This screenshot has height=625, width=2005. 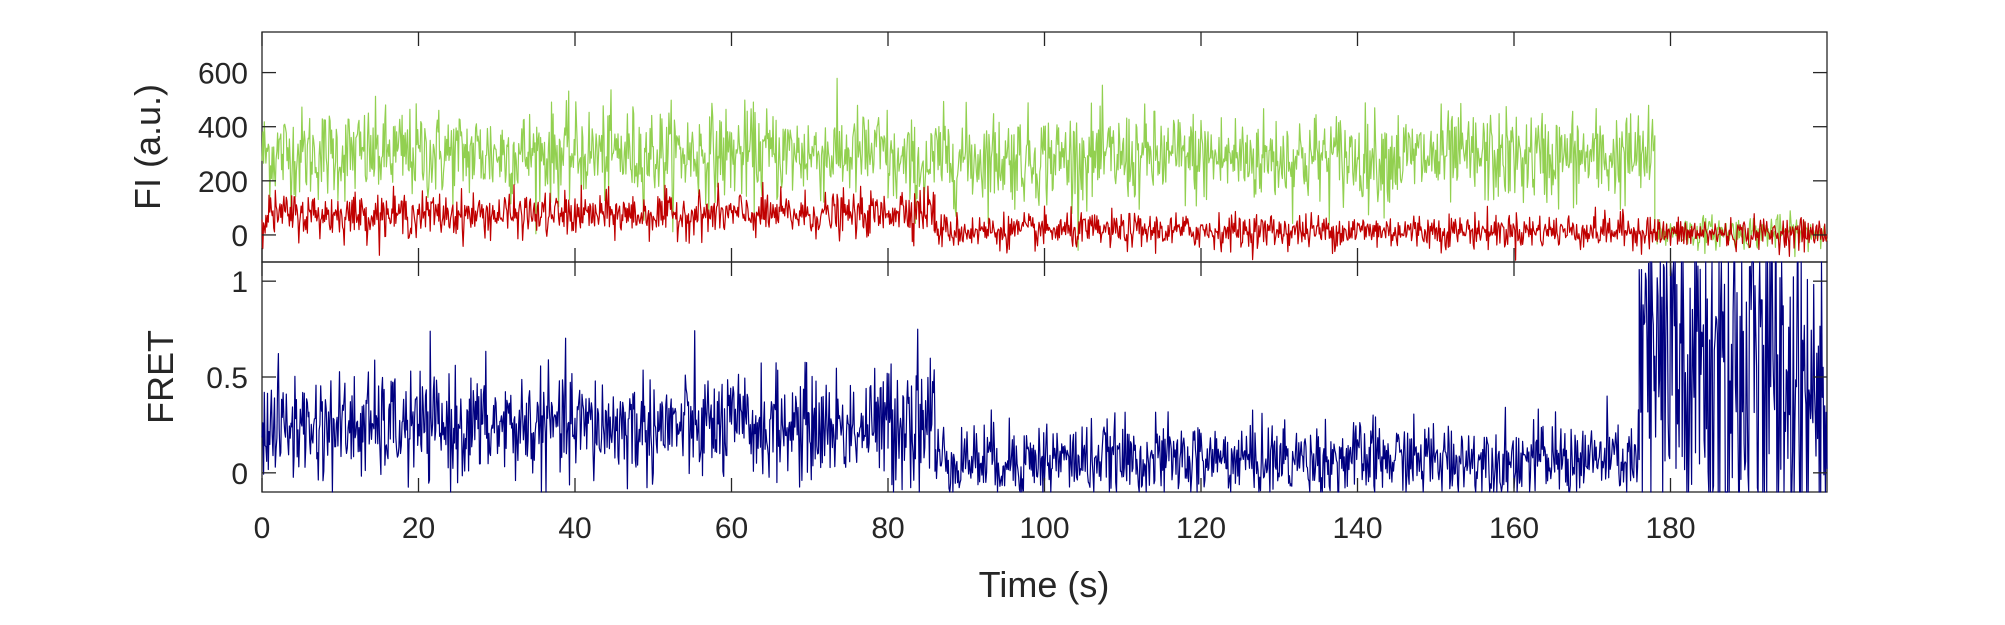 What do you see at coordinates (1201, 528) in the screenshot?
I see `x-tick-label: 120` at bounding box center [1201, 528].